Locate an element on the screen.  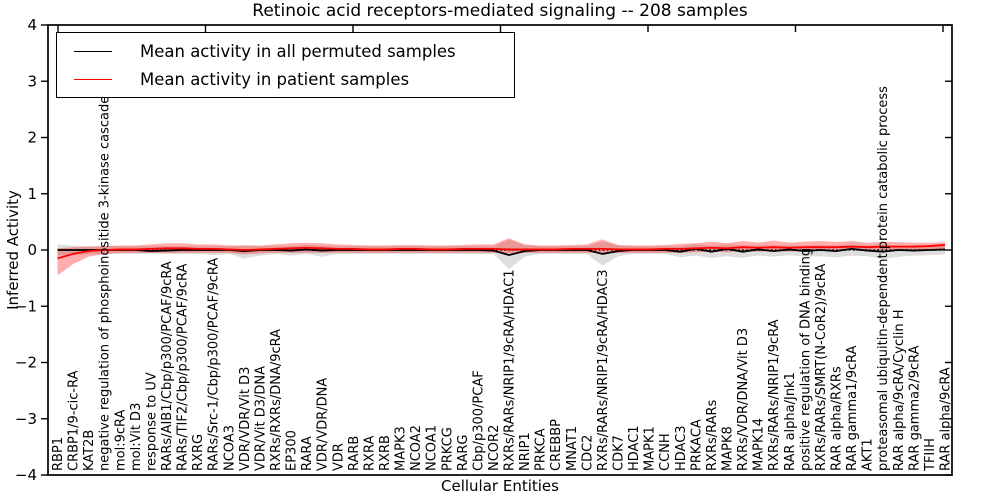
y-axis-label: Inferred Activity is located at coordinates (13, 250).